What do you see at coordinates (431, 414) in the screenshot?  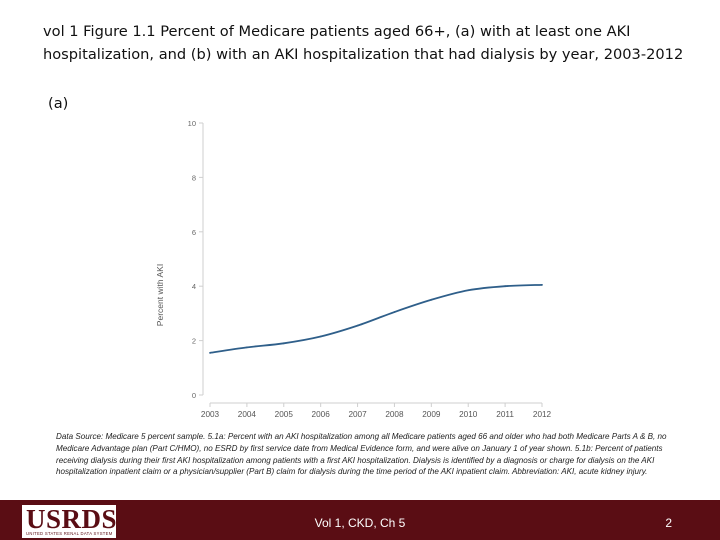 I see `x-tick-label: 2009` at bounding box center [431, 414].